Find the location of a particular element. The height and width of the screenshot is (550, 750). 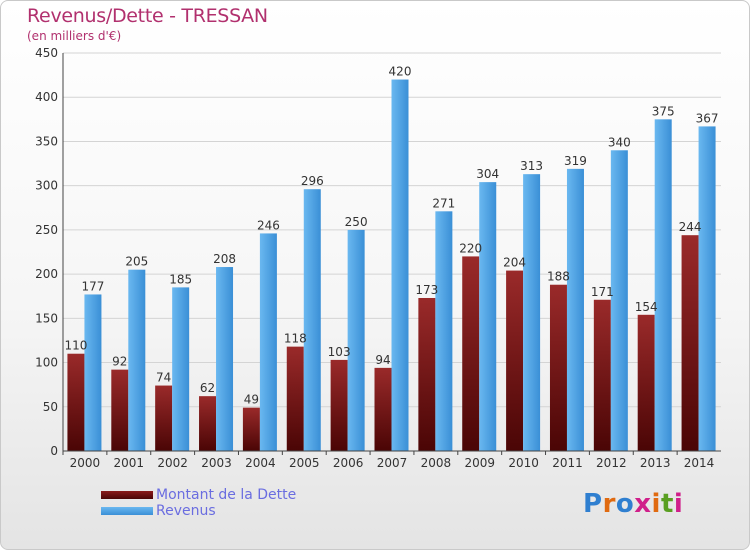

logo-letter: t is located at coordinates (667, 504).